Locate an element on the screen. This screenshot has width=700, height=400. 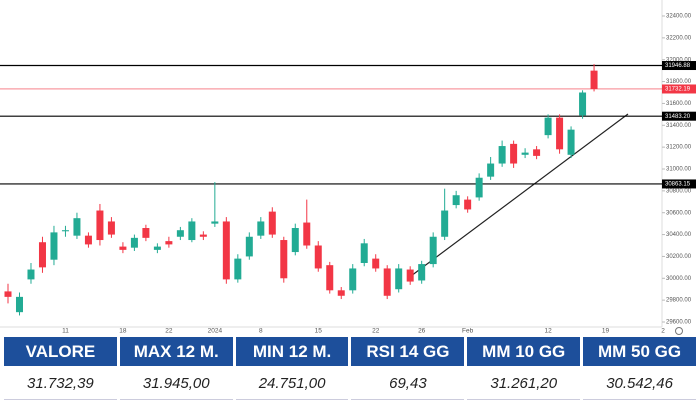
value-cell: 30.542,46 is located at coordinates (639, 384).